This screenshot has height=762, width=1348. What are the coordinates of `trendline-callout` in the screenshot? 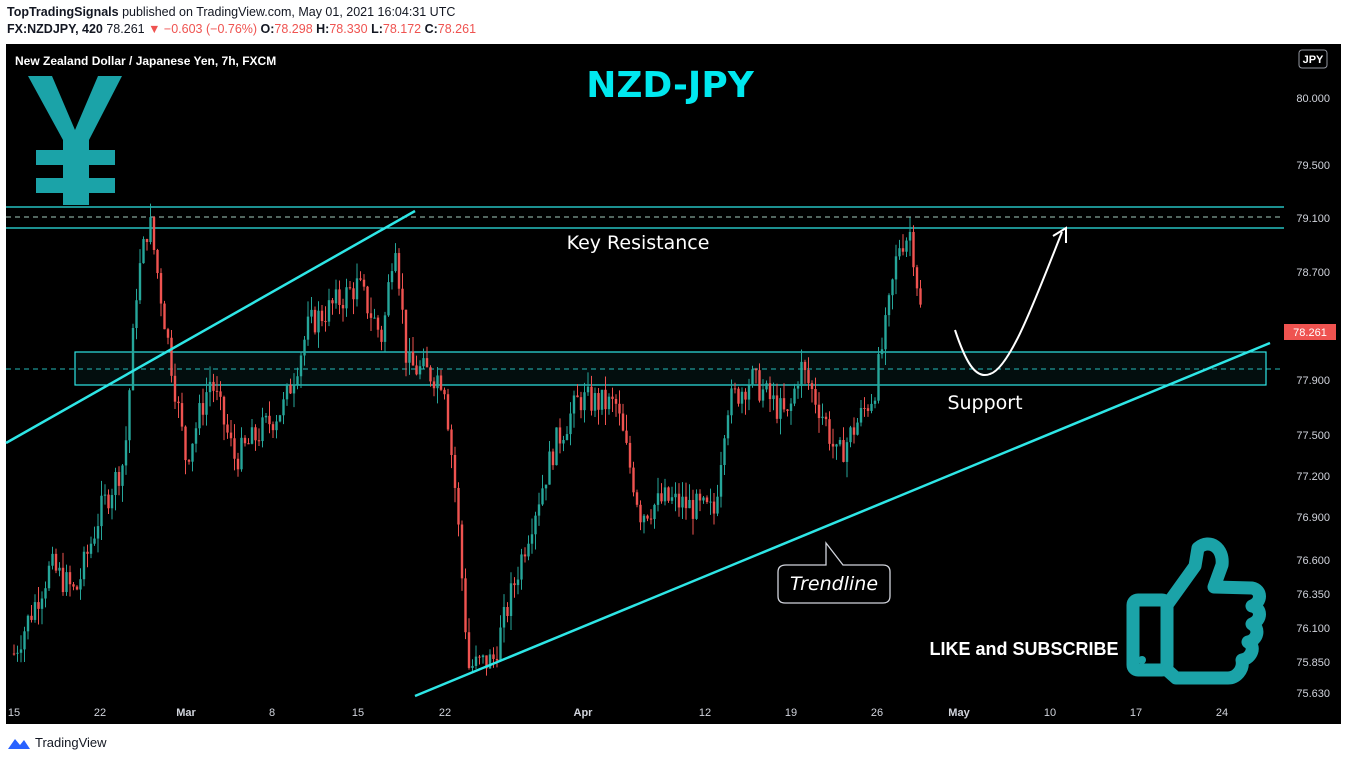 It's located at (834, 572).